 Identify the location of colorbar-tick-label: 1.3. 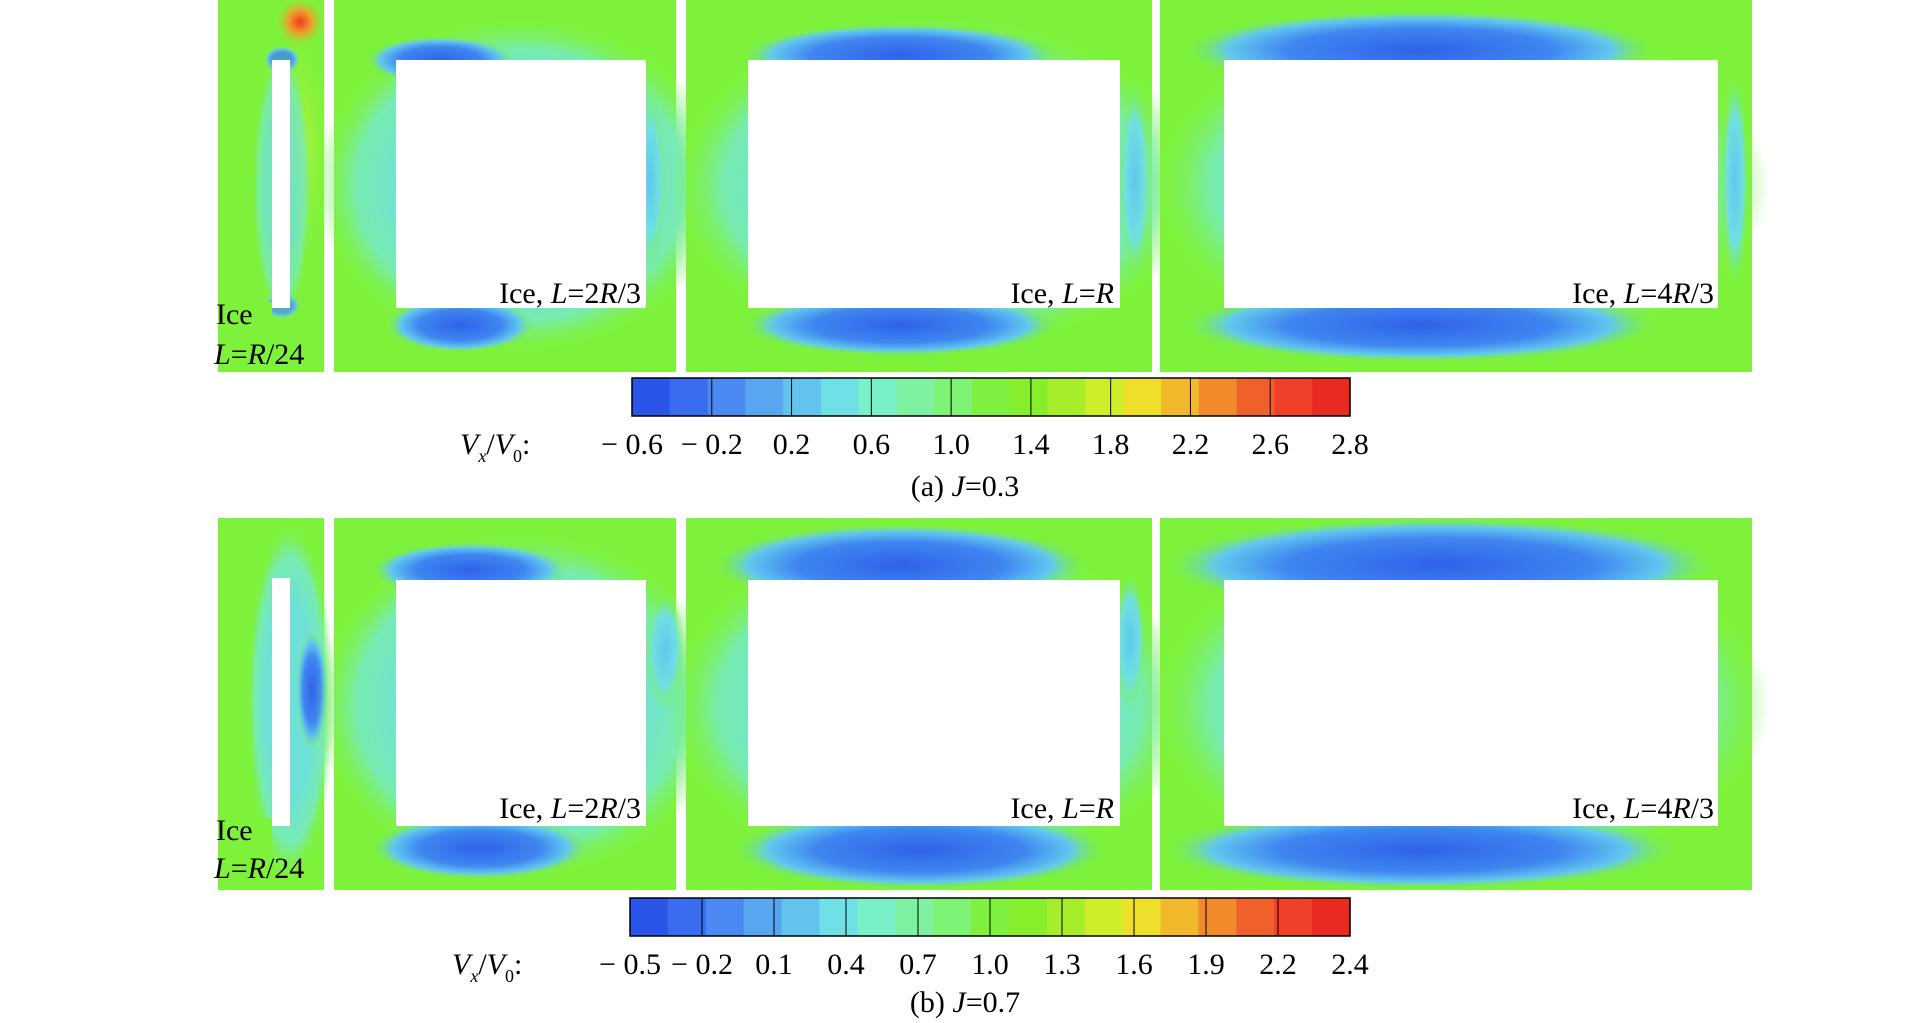
(1062, 964).